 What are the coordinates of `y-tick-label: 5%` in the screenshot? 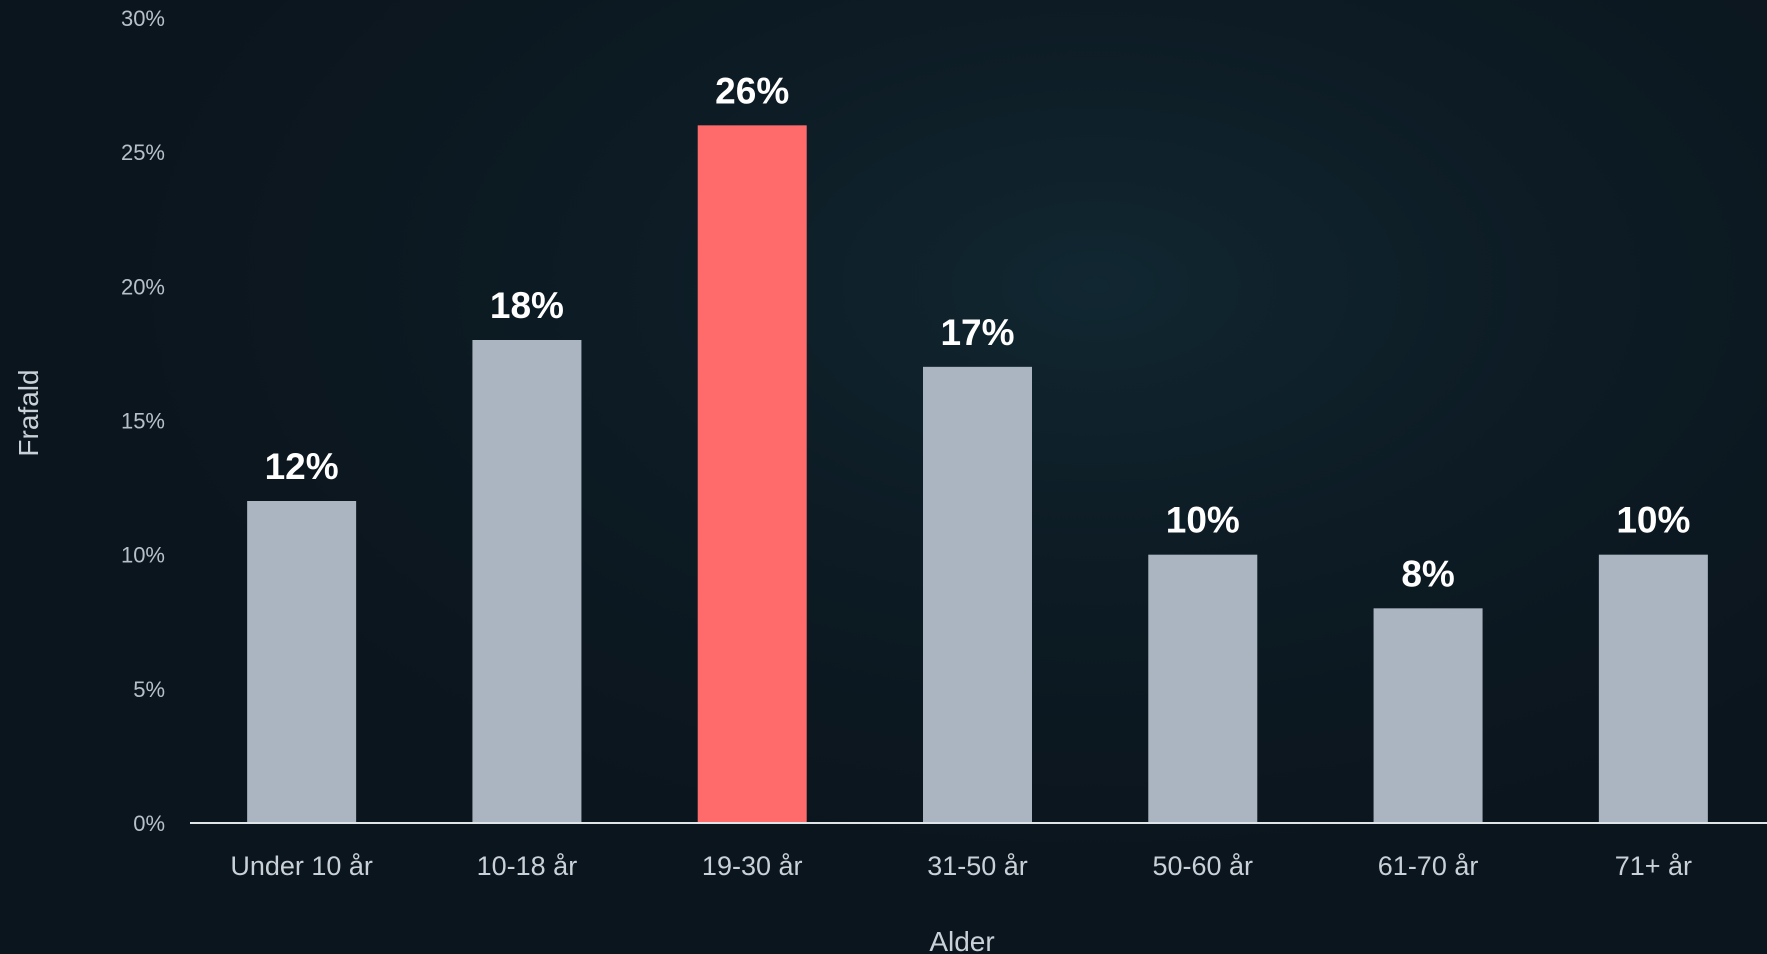 It's located at (149, 689).